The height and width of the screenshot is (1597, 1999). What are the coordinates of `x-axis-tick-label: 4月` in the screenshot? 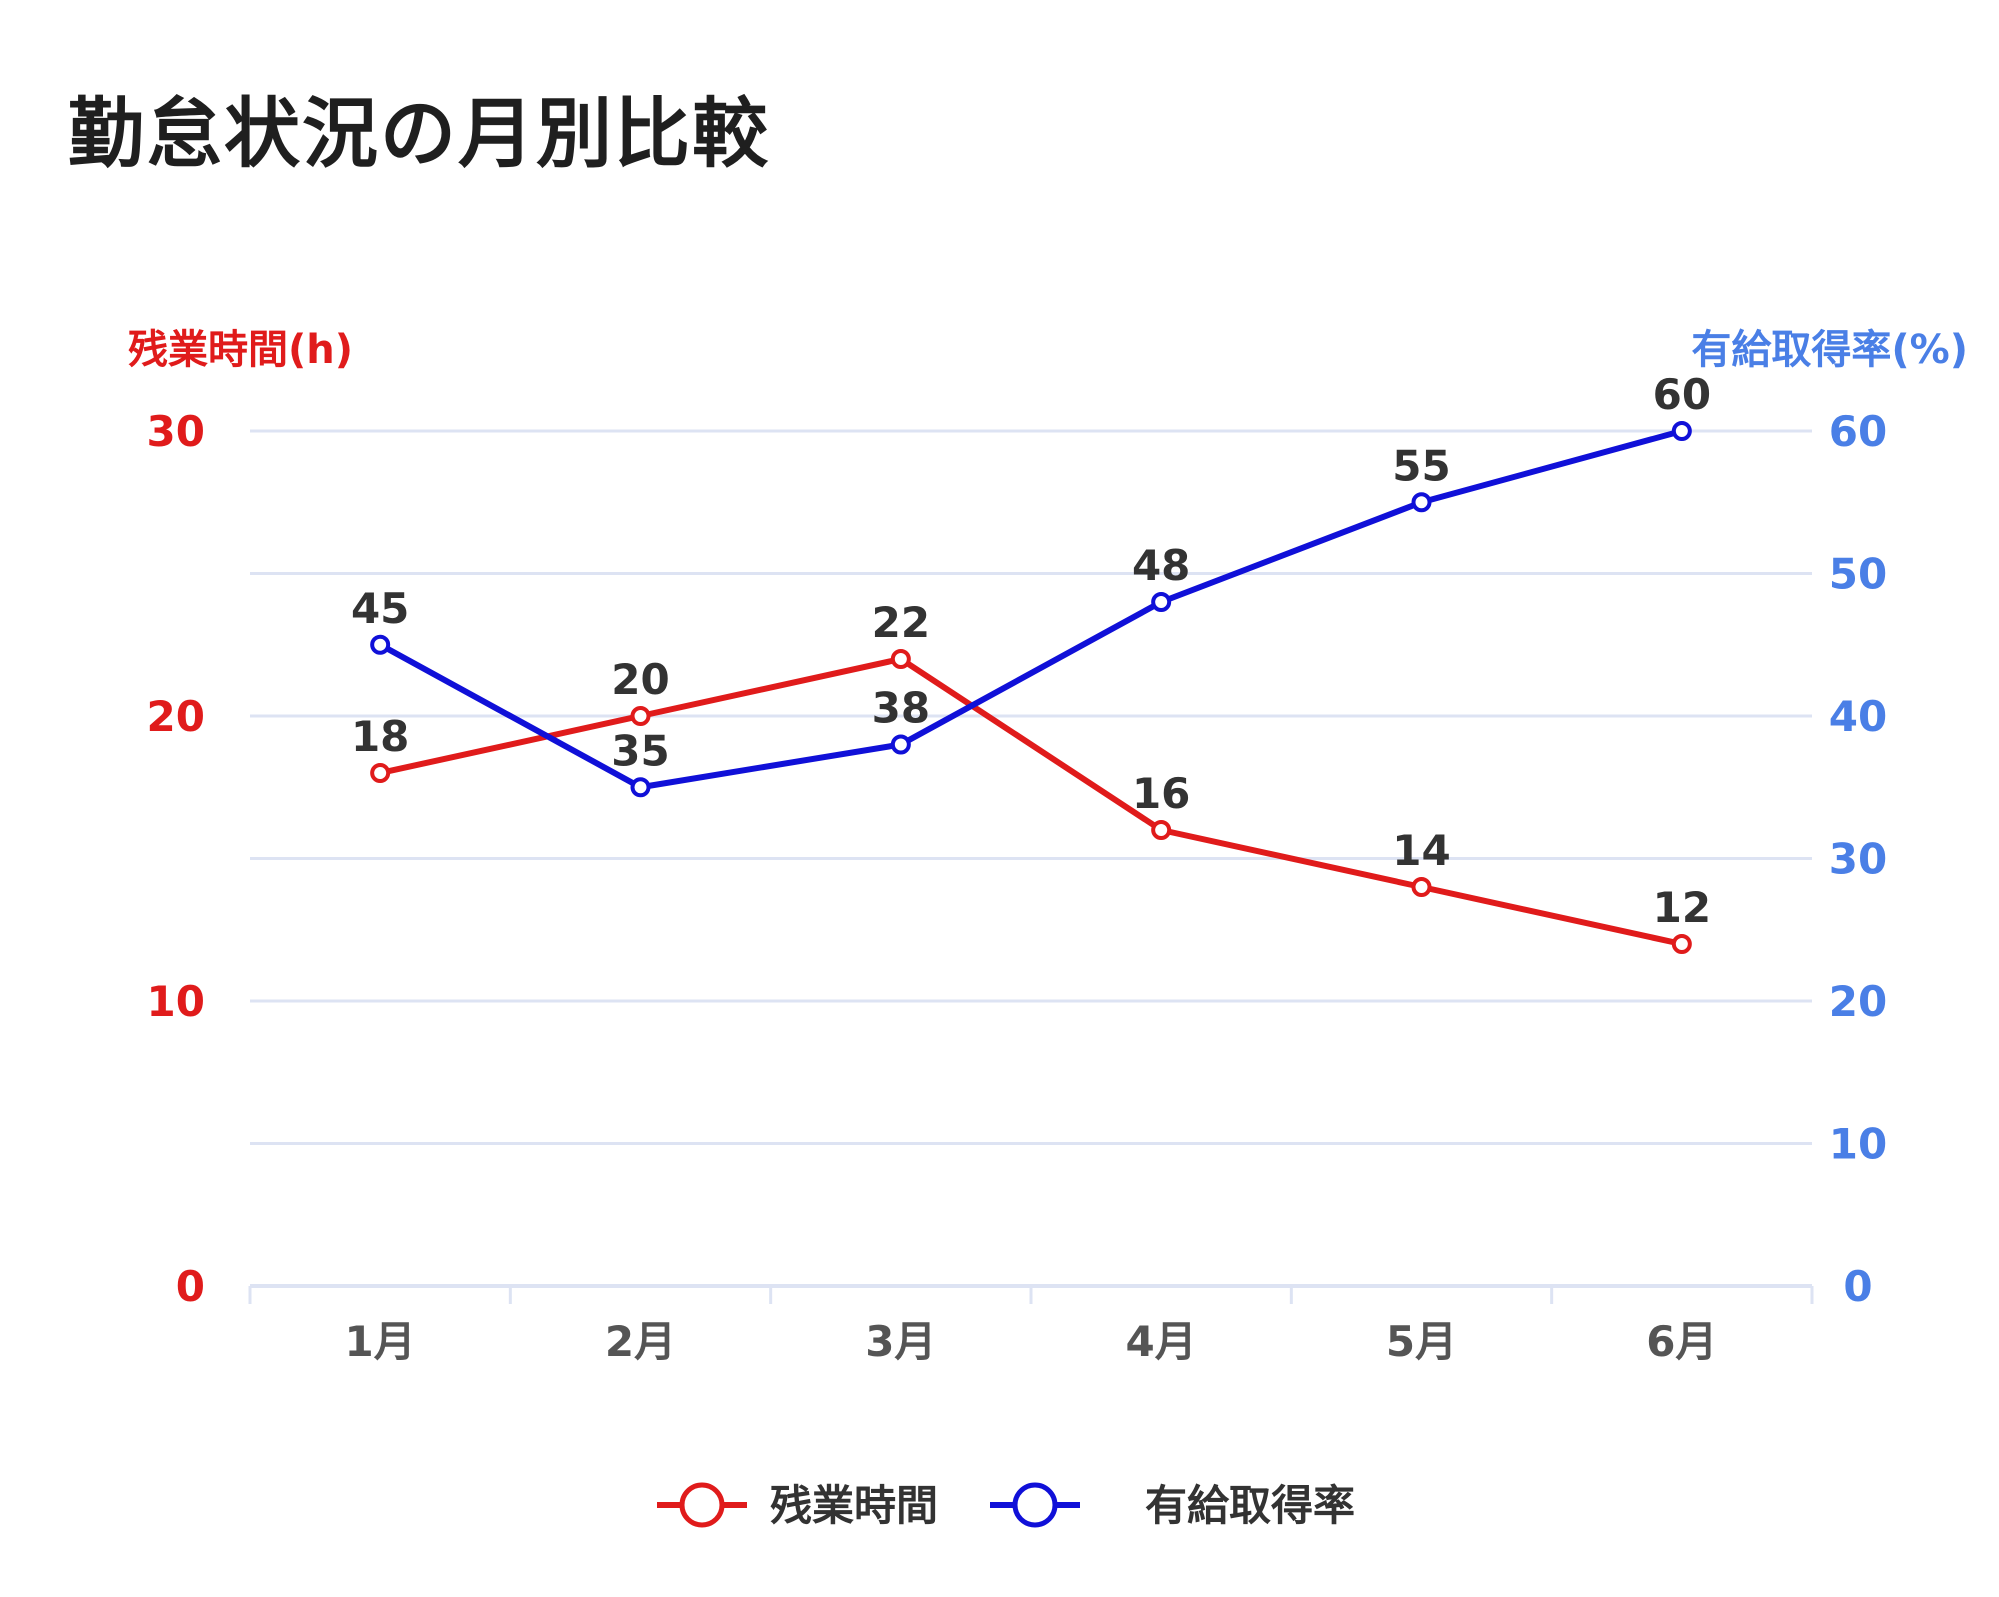 It's located at (1161, 1341).